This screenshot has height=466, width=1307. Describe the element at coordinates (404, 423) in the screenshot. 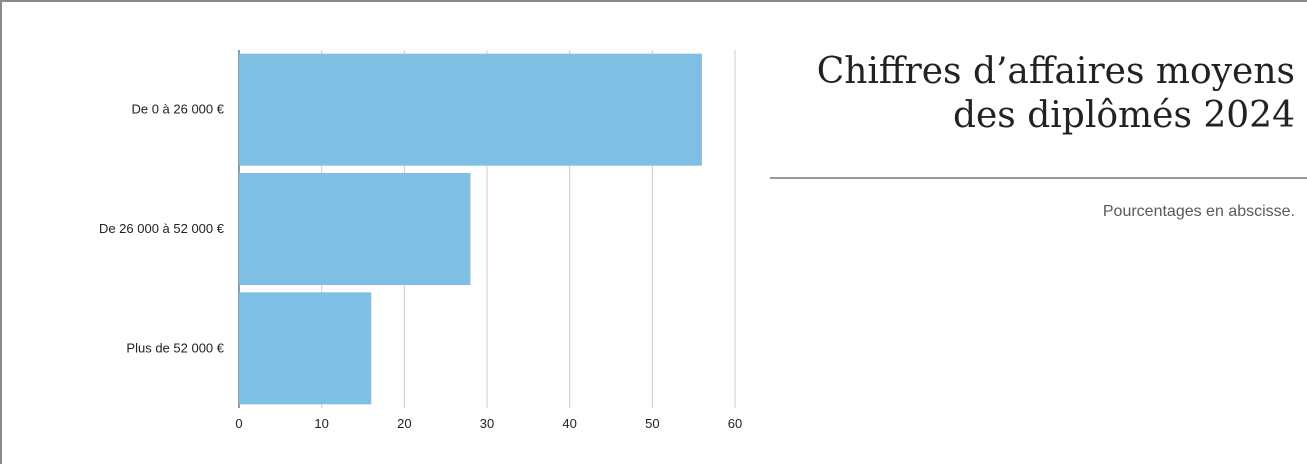

I see `x-tick-label: 20` at that location.